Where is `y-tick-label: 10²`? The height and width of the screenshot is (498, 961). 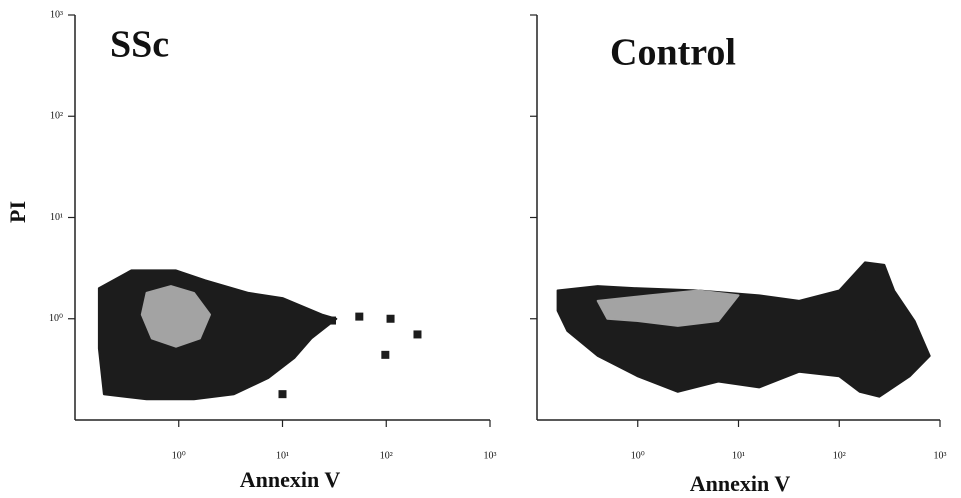 y-tick-label: 10² is located at coordinates (56, 116).